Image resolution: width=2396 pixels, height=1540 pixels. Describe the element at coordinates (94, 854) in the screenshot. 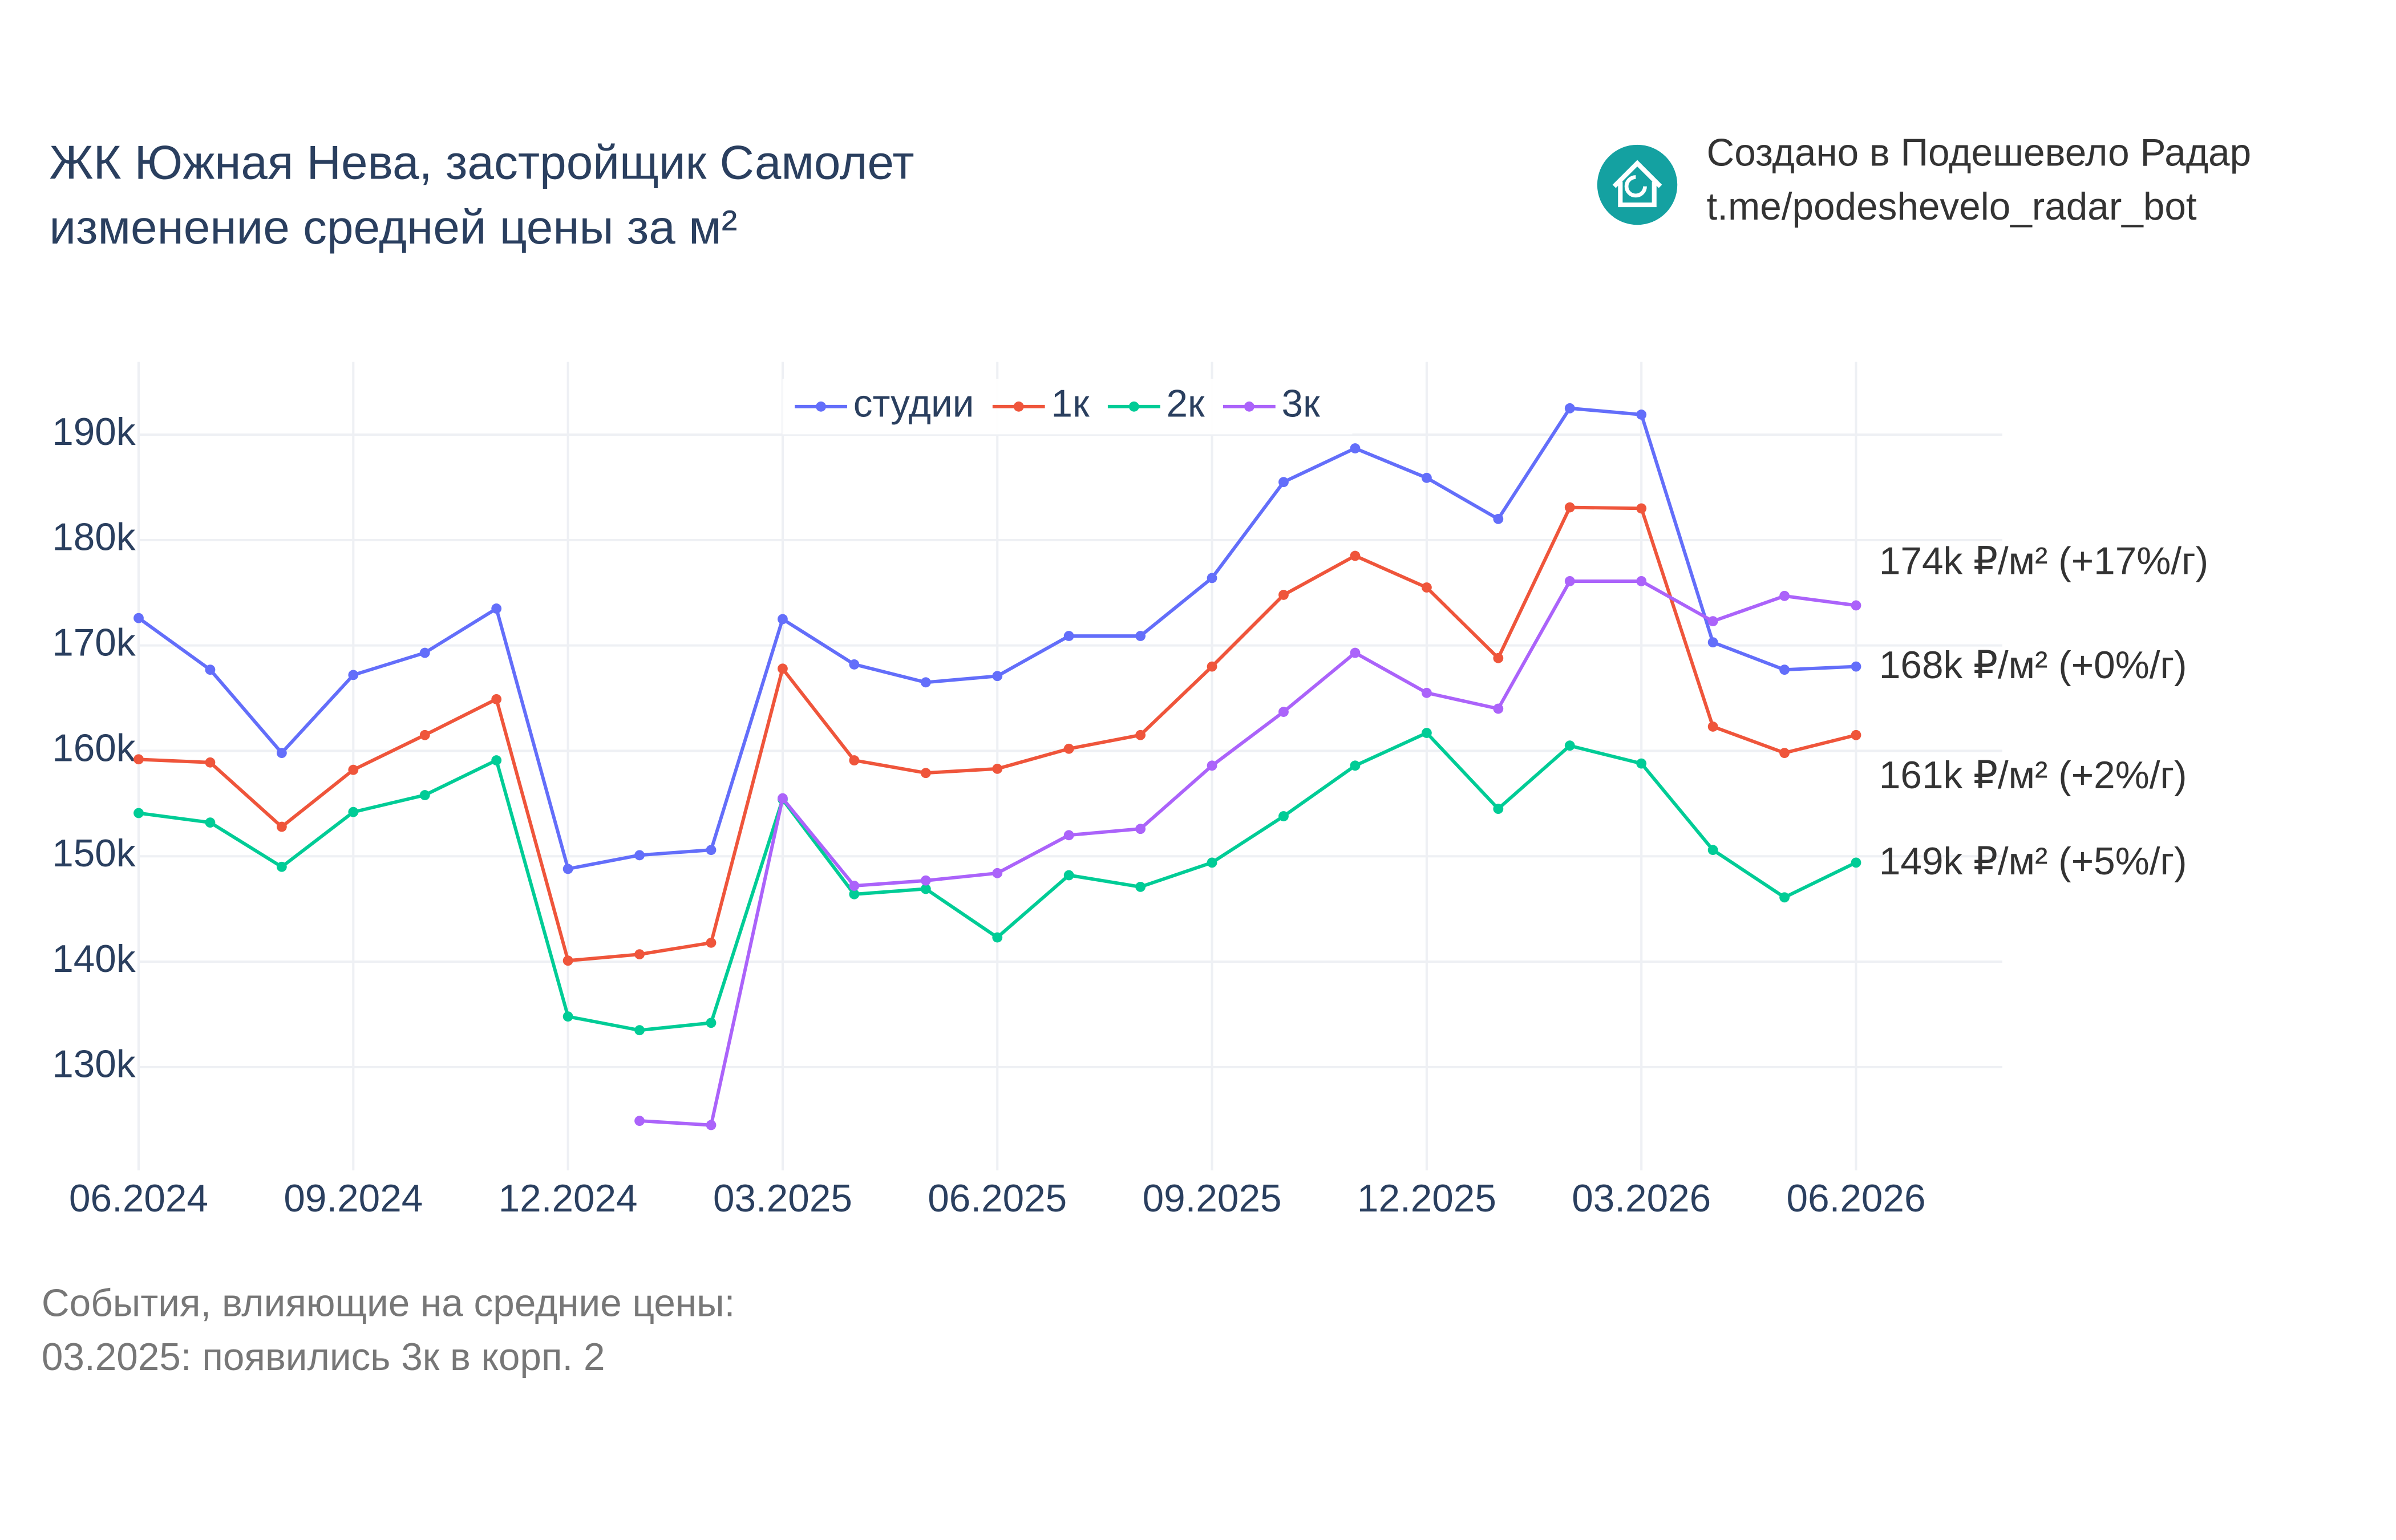

I see `y-tick-label: 150k` at that location.